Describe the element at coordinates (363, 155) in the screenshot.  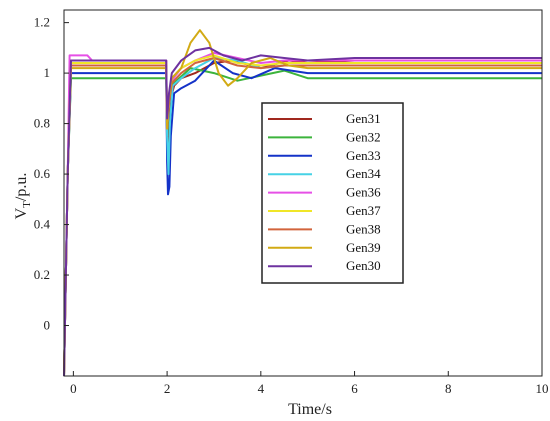
I see `legend-label-gen33: Gen33` at that location.